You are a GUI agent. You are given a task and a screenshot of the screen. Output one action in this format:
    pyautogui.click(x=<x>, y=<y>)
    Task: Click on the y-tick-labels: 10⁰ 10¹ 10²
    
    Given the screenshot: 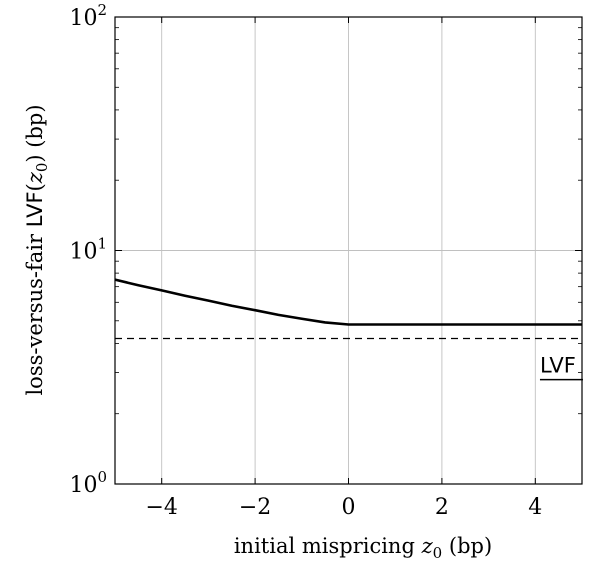 What is the action you would take?
    pyautogui.click(x=88, y=249)
    